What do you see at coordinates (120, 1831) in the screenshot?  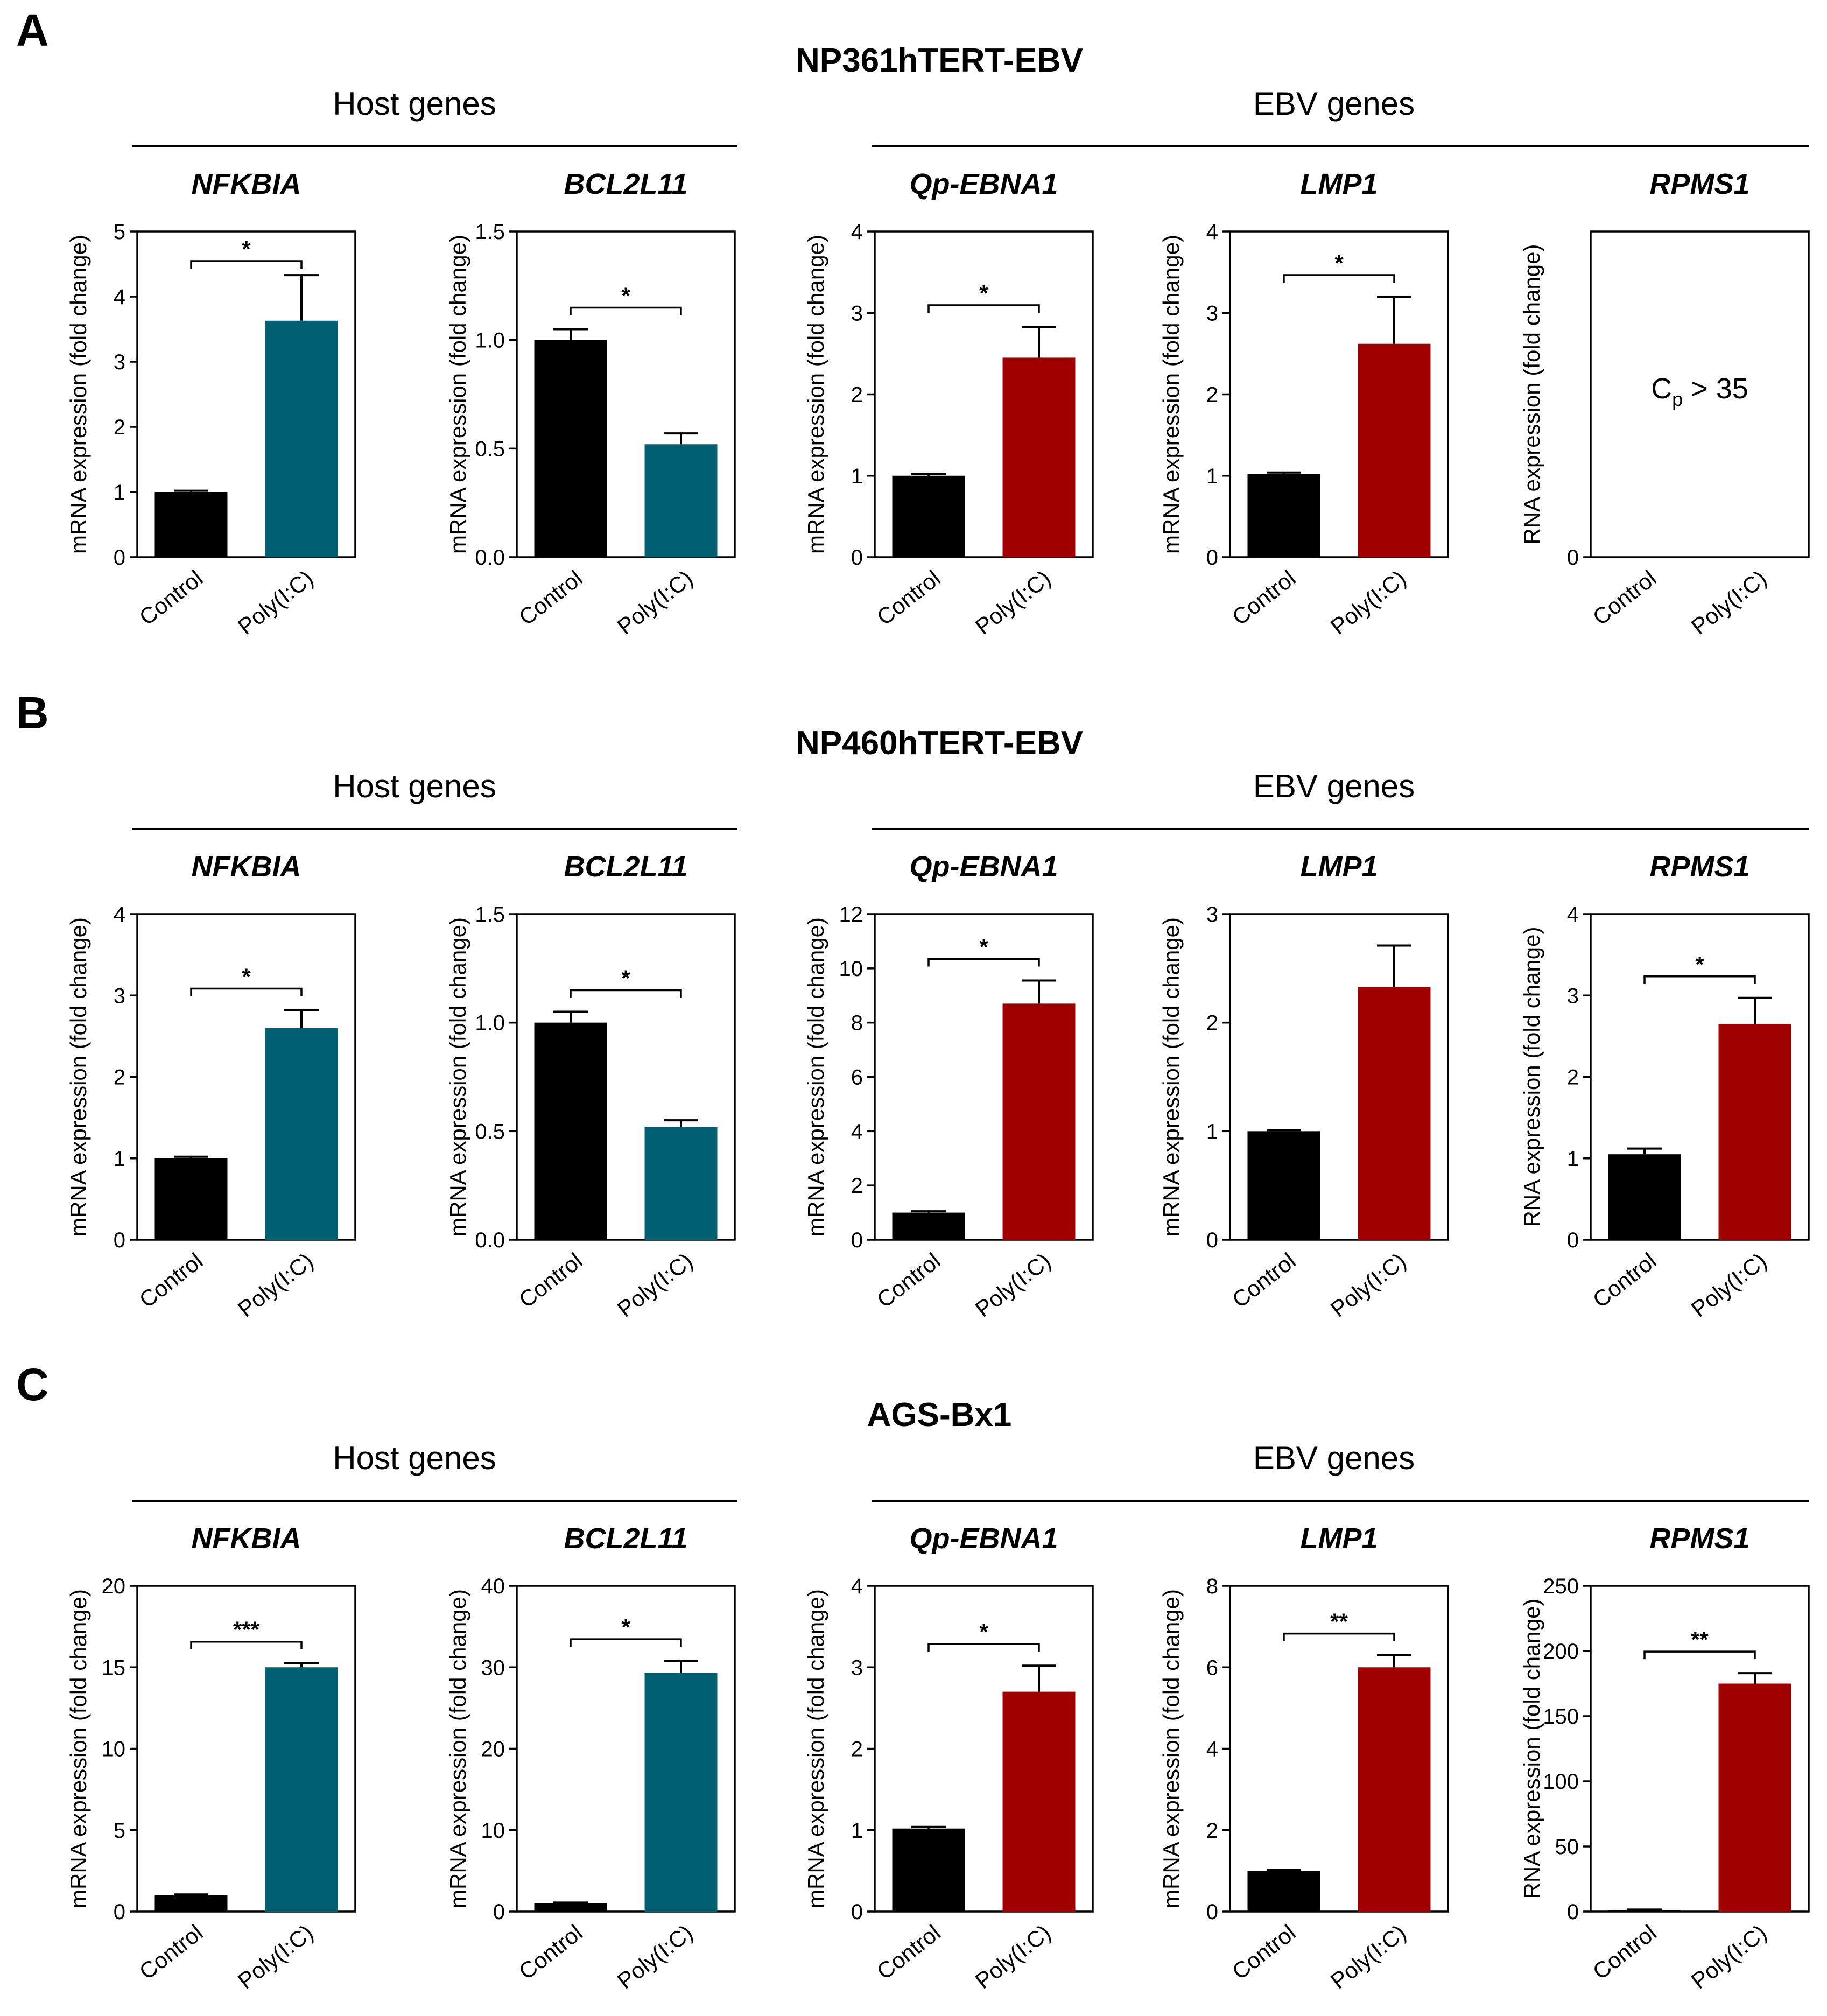 I see `y-tick-label: 5` at bounding box center [120, 1831].